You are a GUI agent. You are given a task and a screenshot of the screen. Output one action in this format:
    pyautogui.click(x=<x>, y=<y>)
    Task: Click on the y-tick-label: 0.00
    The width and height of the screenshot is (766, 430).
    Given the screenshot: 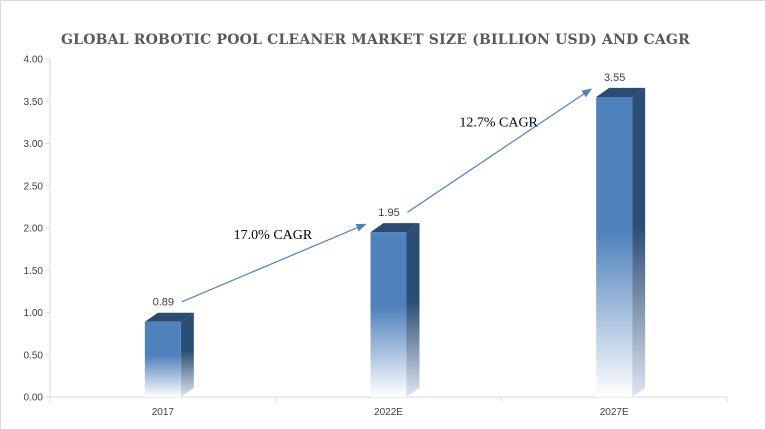 What is the action you would take?
    pyautogui.click(x=34, y=398)
    